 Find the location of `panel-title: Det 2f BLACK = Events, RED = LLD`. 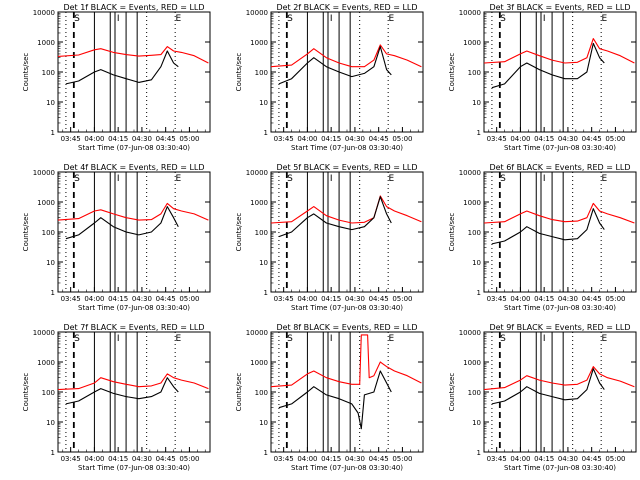

panel-title: Det 2f BLACK = Events, RED = LLD is located at coordinates (346, 7).